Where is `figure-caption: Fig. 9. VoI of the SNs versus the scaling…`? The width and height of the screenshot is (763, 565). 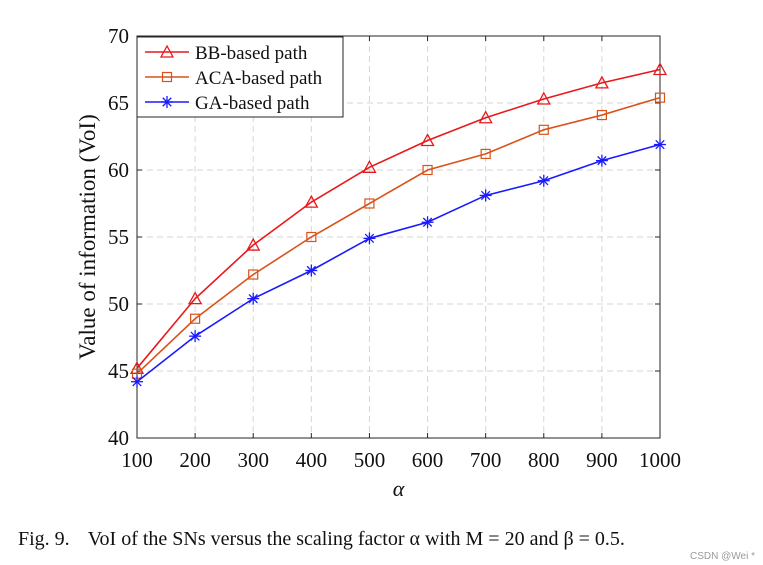 figure-caption: Fig. 9. VoI of the SNs versus the scaling… is located at coordinates (321, 539).